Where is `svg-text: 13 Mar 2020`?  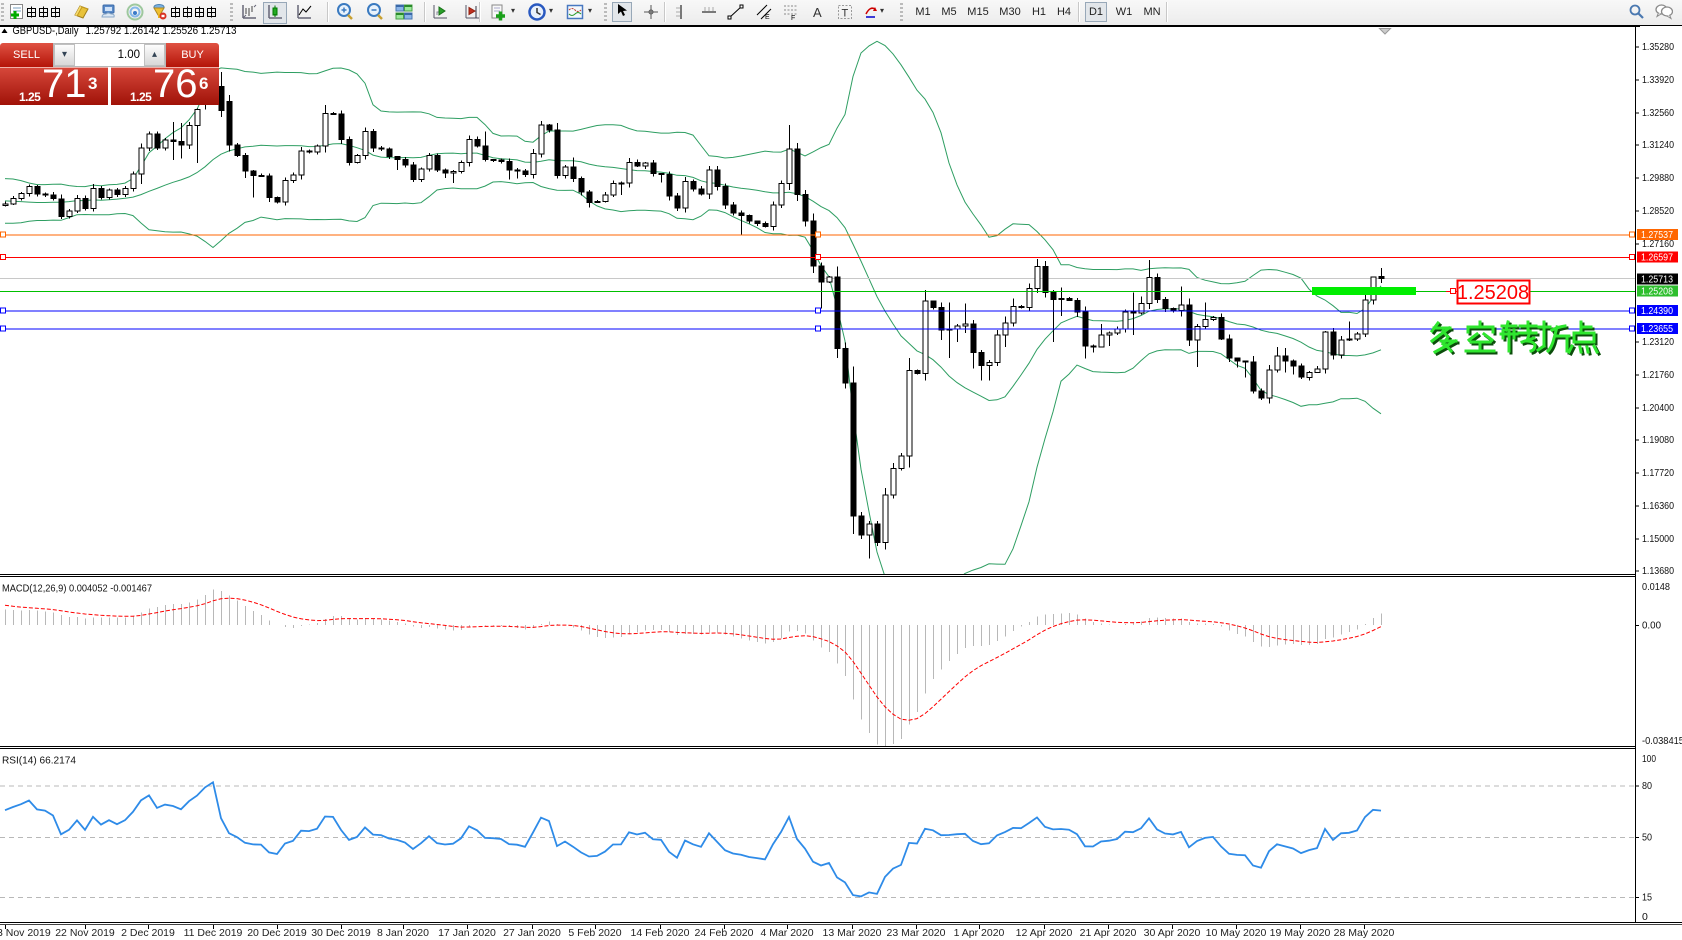
svg-text: 13 Mar 2020 is located at coordinates (852, 933).